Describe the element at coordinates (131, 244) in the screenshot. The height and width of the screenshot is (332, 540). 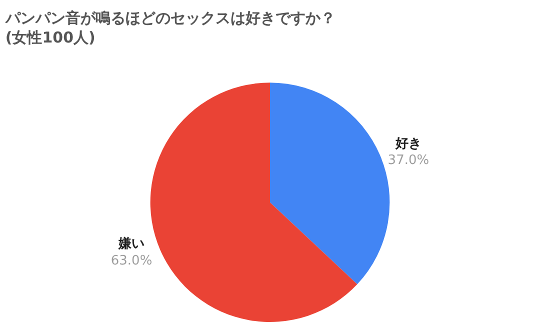
I see `slice-label: 嫌い` at that location.